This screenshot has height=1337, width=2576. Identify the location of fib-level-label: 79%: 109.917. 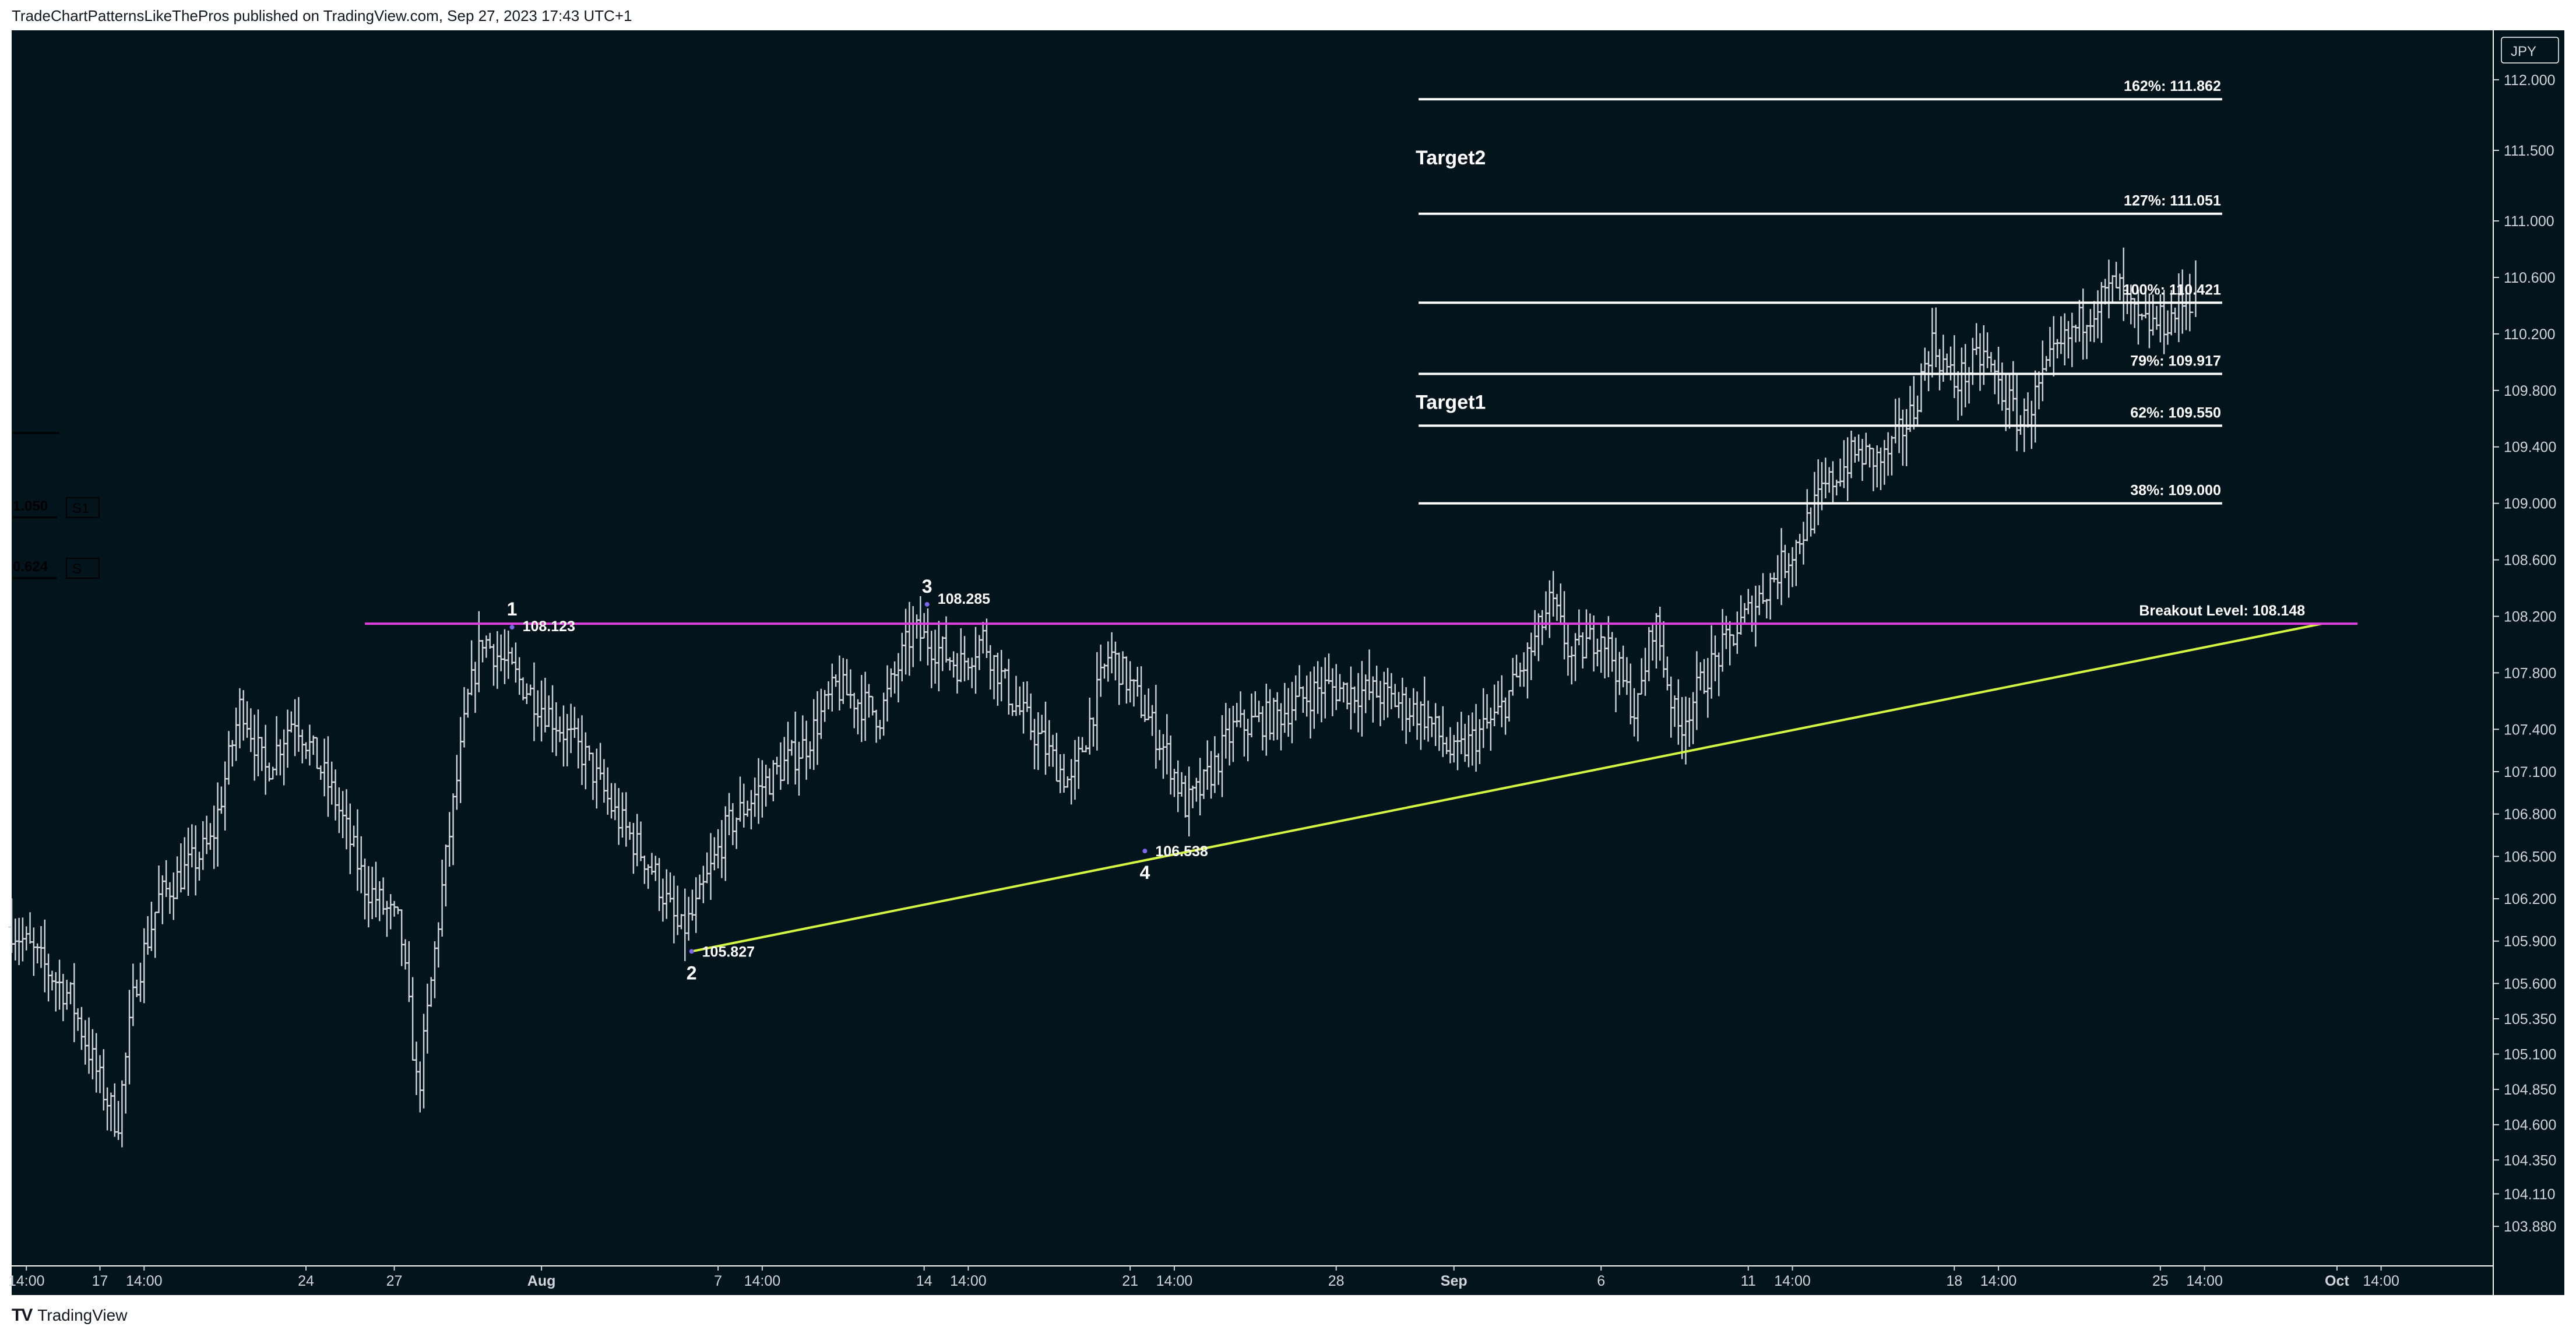
(2176, 361).